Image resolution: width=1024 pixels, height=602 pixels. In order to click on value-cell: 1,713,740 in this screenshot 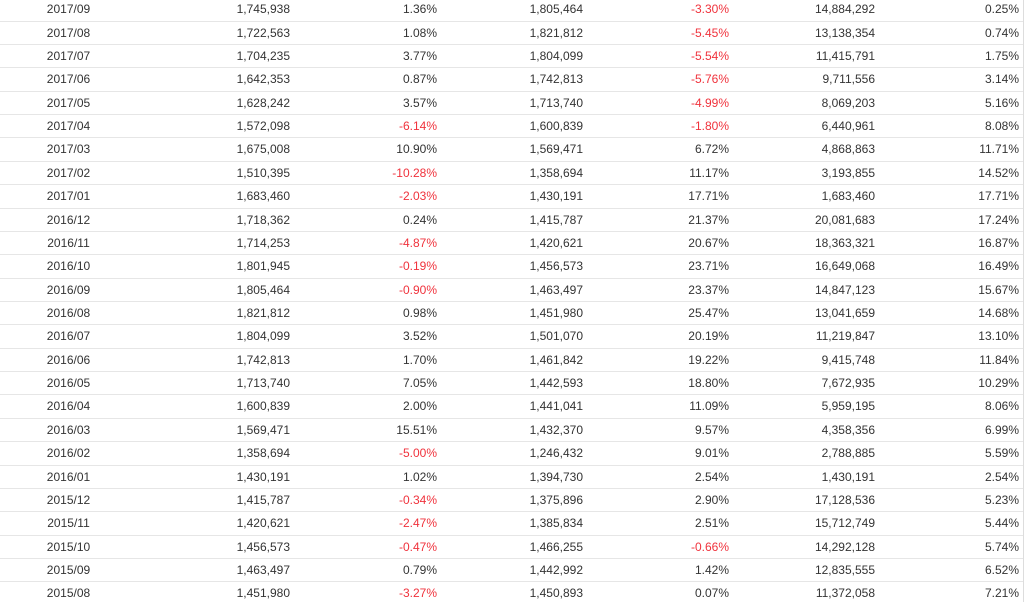, I will do `click(556, 102)`.